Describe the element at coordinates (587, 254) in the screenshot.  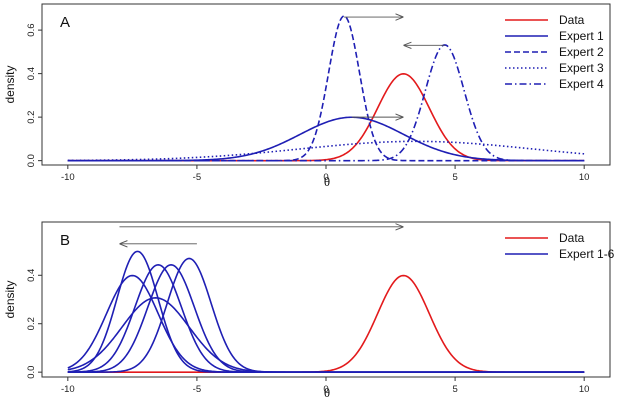
I see `legend-entry: Expert 1-6` at that location.